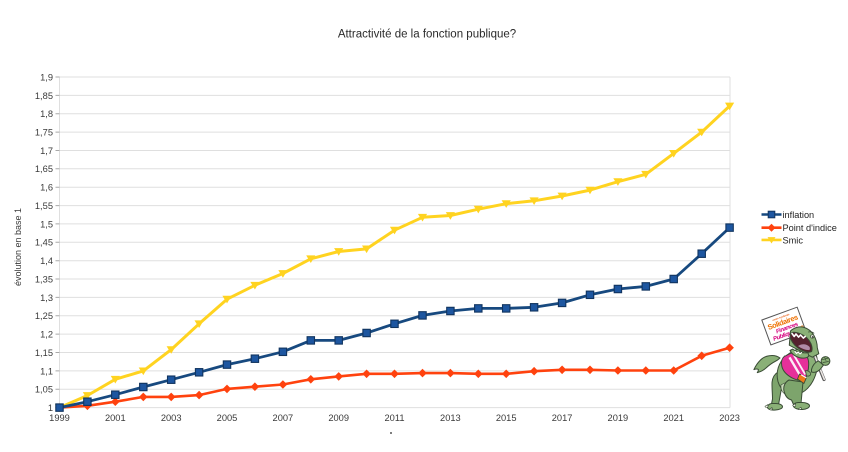 The image size is (848, 452). What do you see at coordinates (810, 228) in the screenshot?
I see `svg-text: Point d'indice` at bounding box center [810, 228].